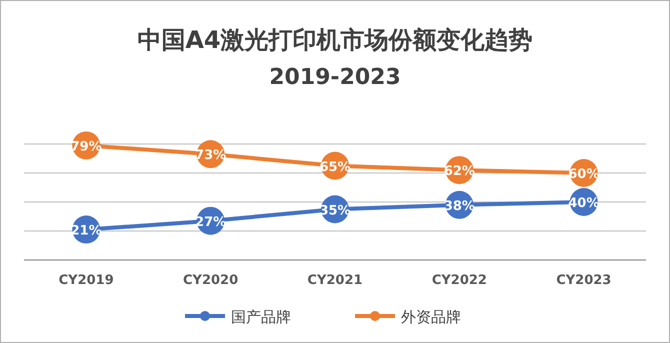  I want to click on data-label: 38%, so click(459, 206).